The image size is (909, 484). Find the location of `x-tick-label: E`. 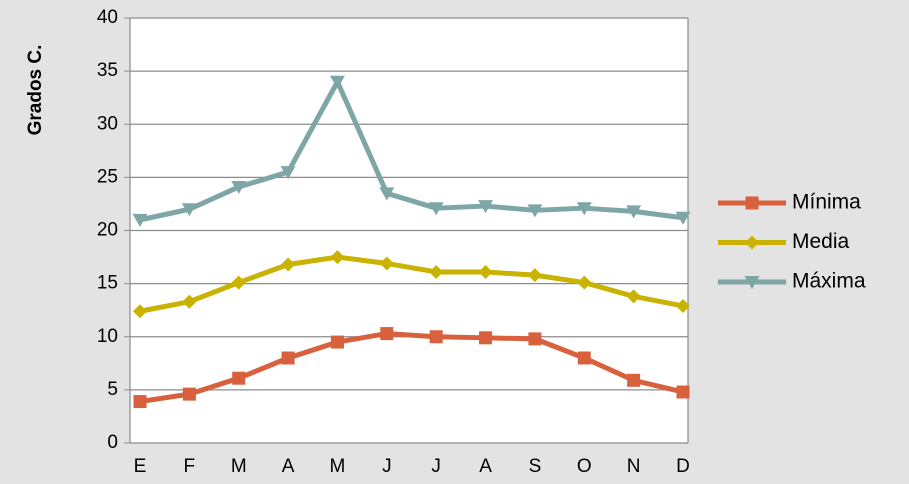

x-tick-label: E is located at coordinates (140, 466).